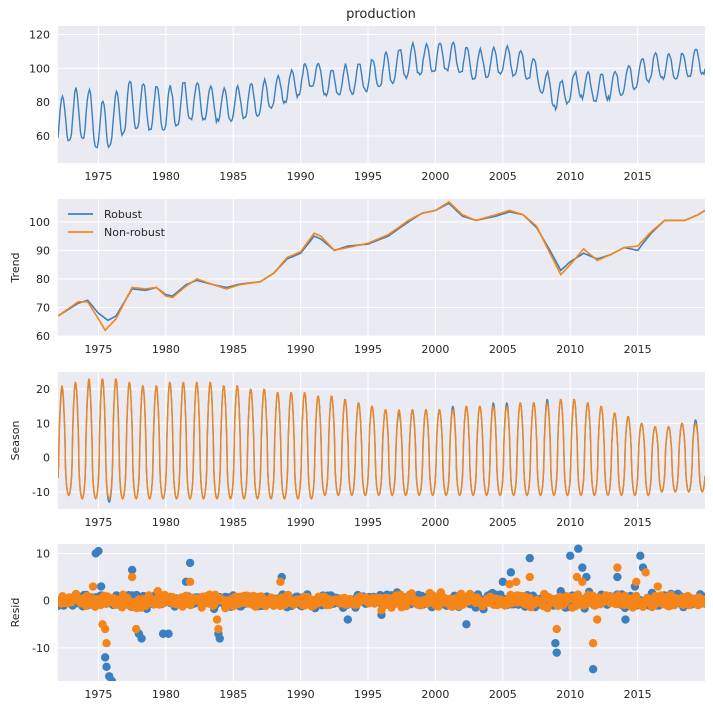 Image resolution: width=713 pixels, height=708 pixels. What do you see at coordinates (43, 389) in the screenshot?
I see `y-tick-label: 20` at bounding box center [43, 389].